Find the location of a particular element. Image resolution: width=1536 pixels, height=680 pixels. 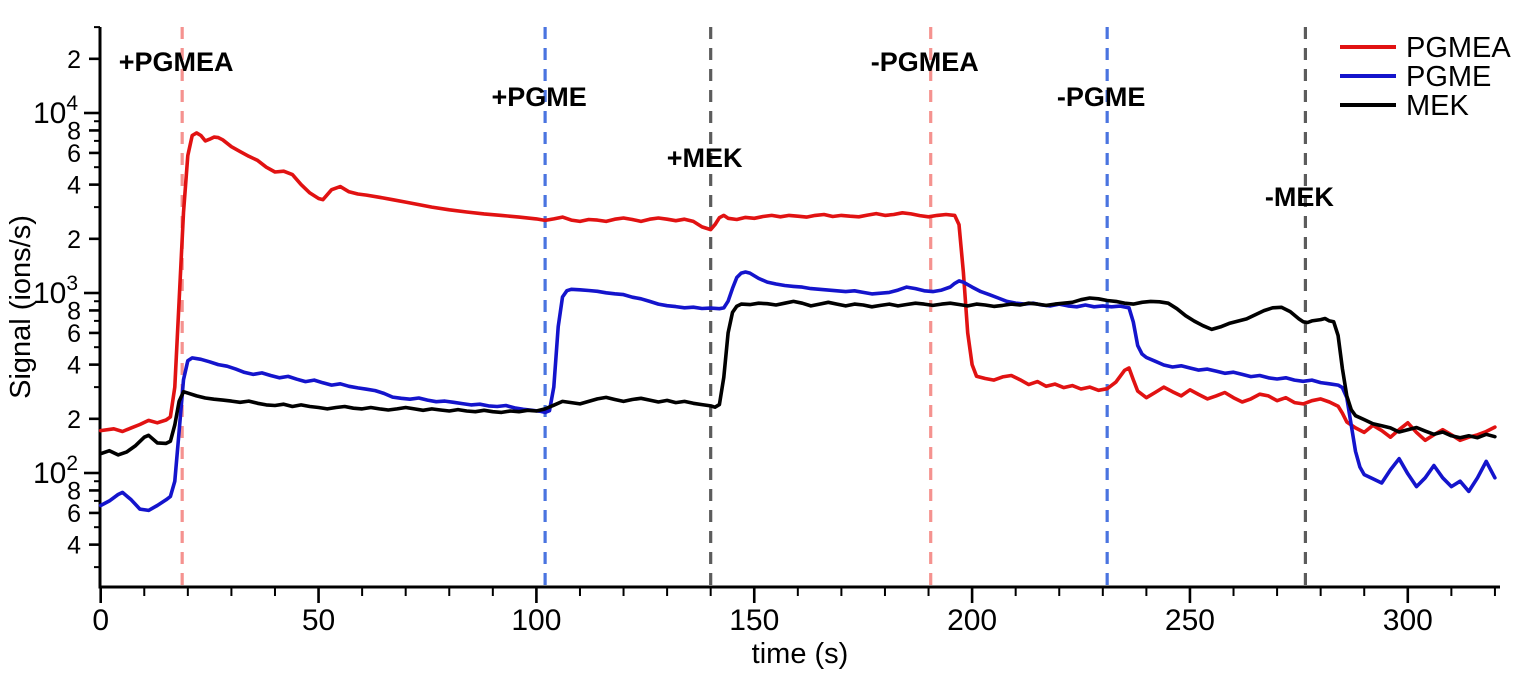

event-label: -MEK is located at coordinates (1299, 197).